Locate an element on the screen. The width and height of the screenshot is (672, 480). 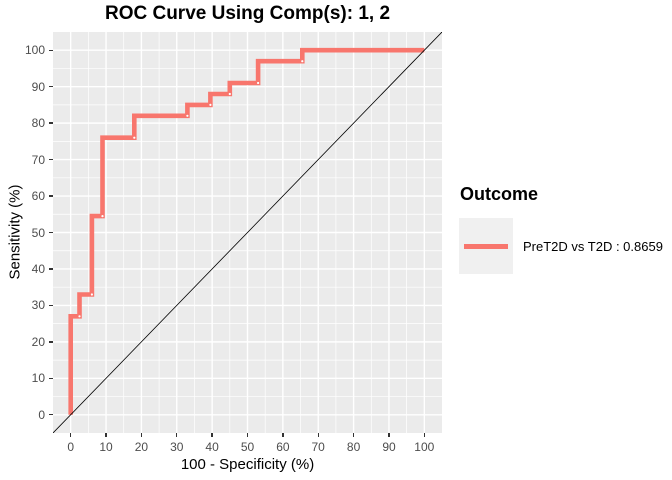
x-tick-label: 60 is located at coordinates (283, 447).